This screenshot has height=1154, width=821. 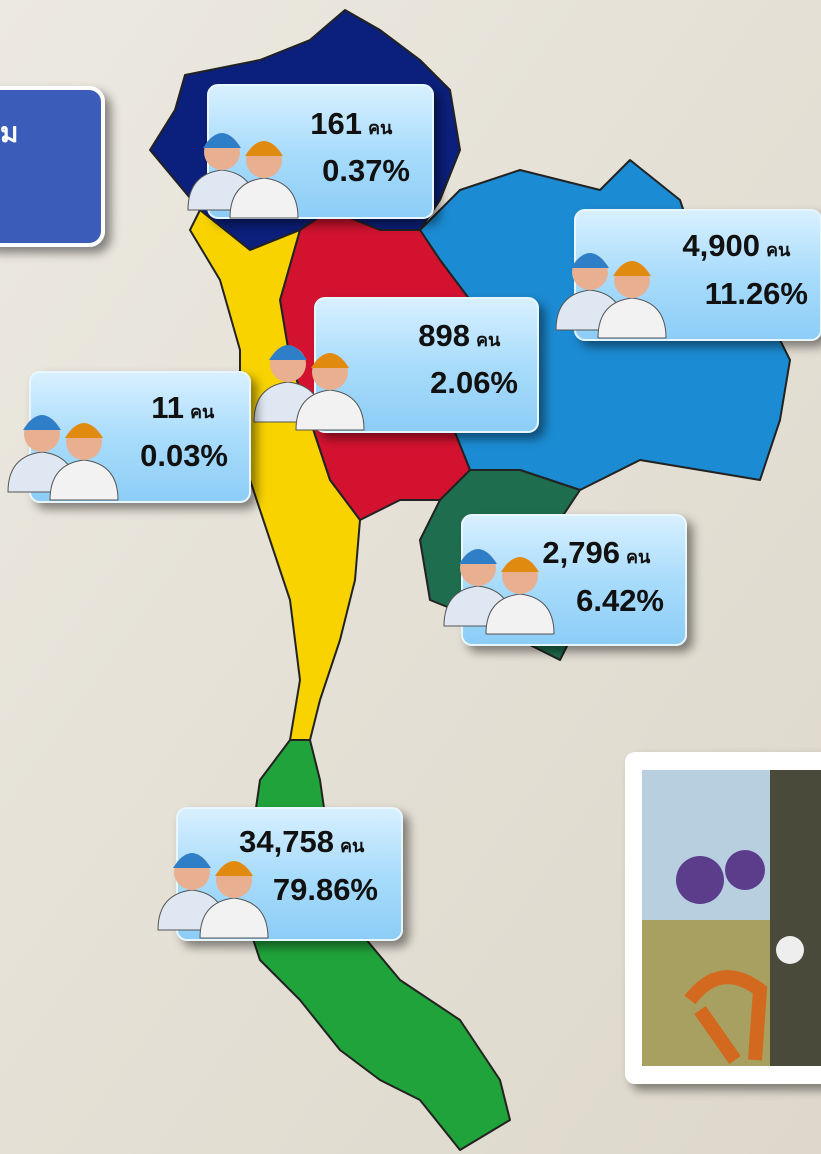 What do you see at coordinates (726, 1017) in the screenshot?
I see `photo-worker` at bounding box center [726, 1017].